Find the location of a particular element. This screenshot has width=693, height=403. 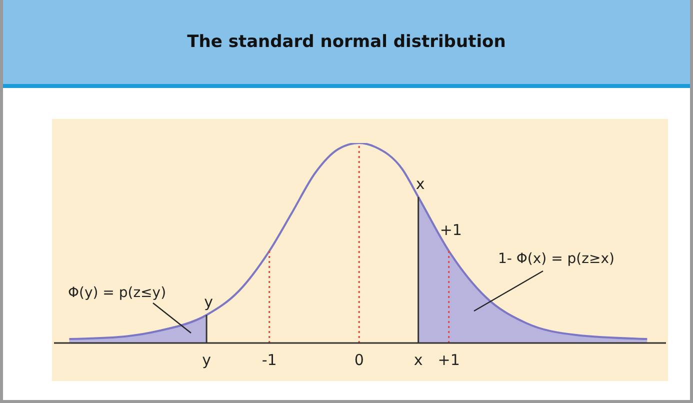

x-tick-label: y is located at coordinates (207, 360).